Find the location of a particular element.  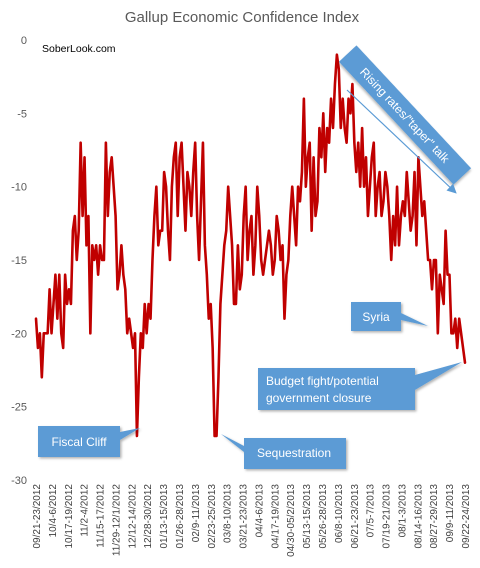

callout-label: Sequestration is located at coordinates (294, 453).